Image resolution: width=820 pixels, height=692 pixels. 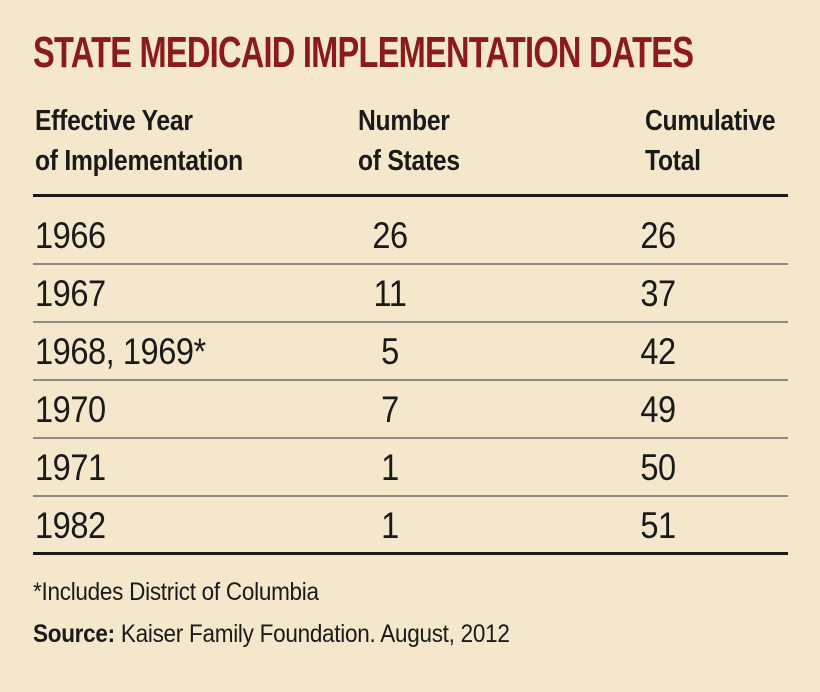 I want to click on cell-number-of-states: 5, so click(x=390, y=351).